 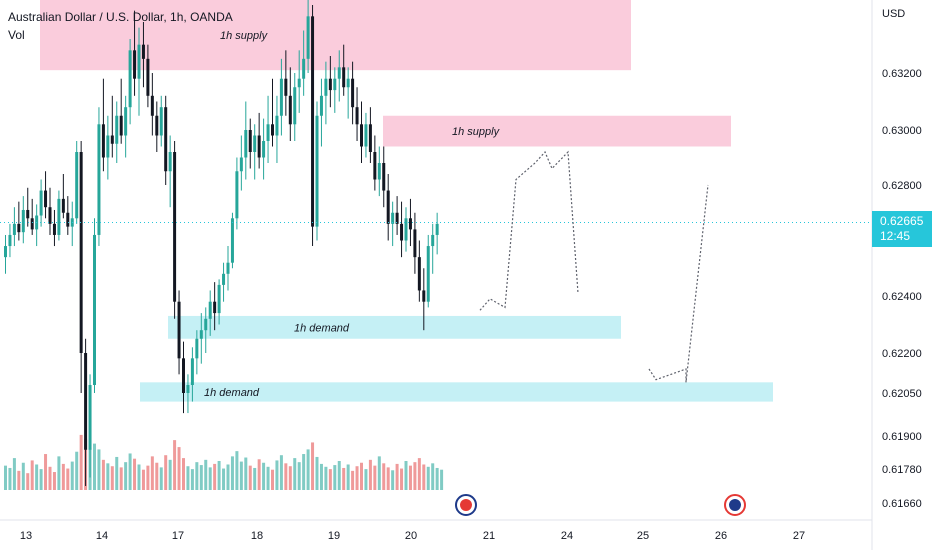 I want to click on y-tick-label: 0.63200, so click(x=902, y=74).